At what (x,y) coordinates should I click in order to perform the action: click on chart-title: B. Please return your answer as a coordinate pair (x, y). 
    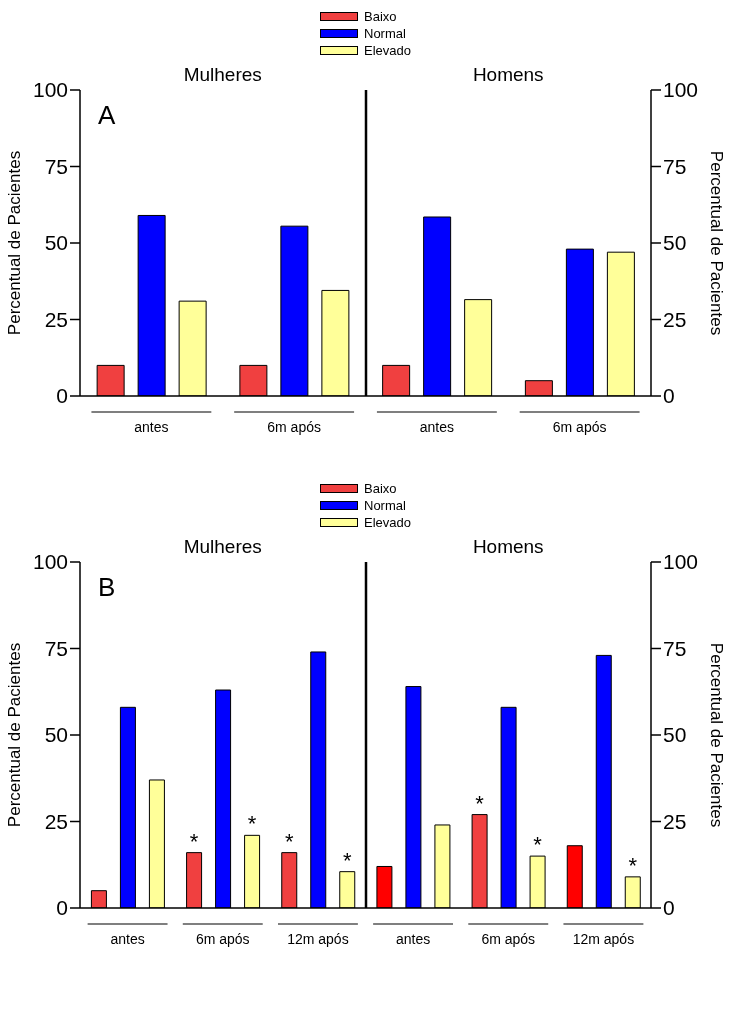
    Looking at the image, I should click on (107, 587).